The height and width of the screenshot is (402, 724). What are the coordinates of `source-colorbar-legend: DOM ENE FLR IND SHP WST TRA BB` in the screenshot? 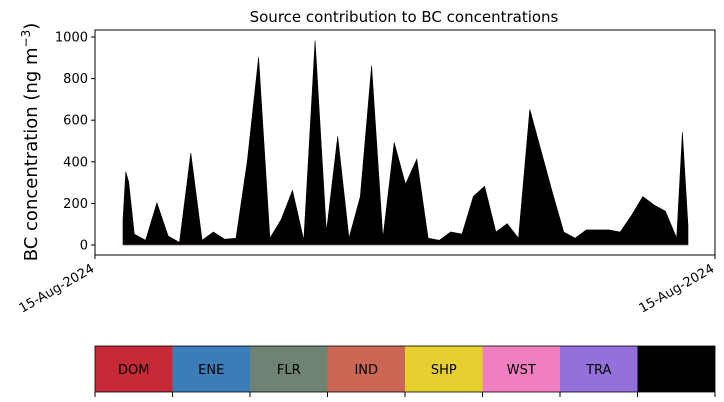 It's located at (405, 371).